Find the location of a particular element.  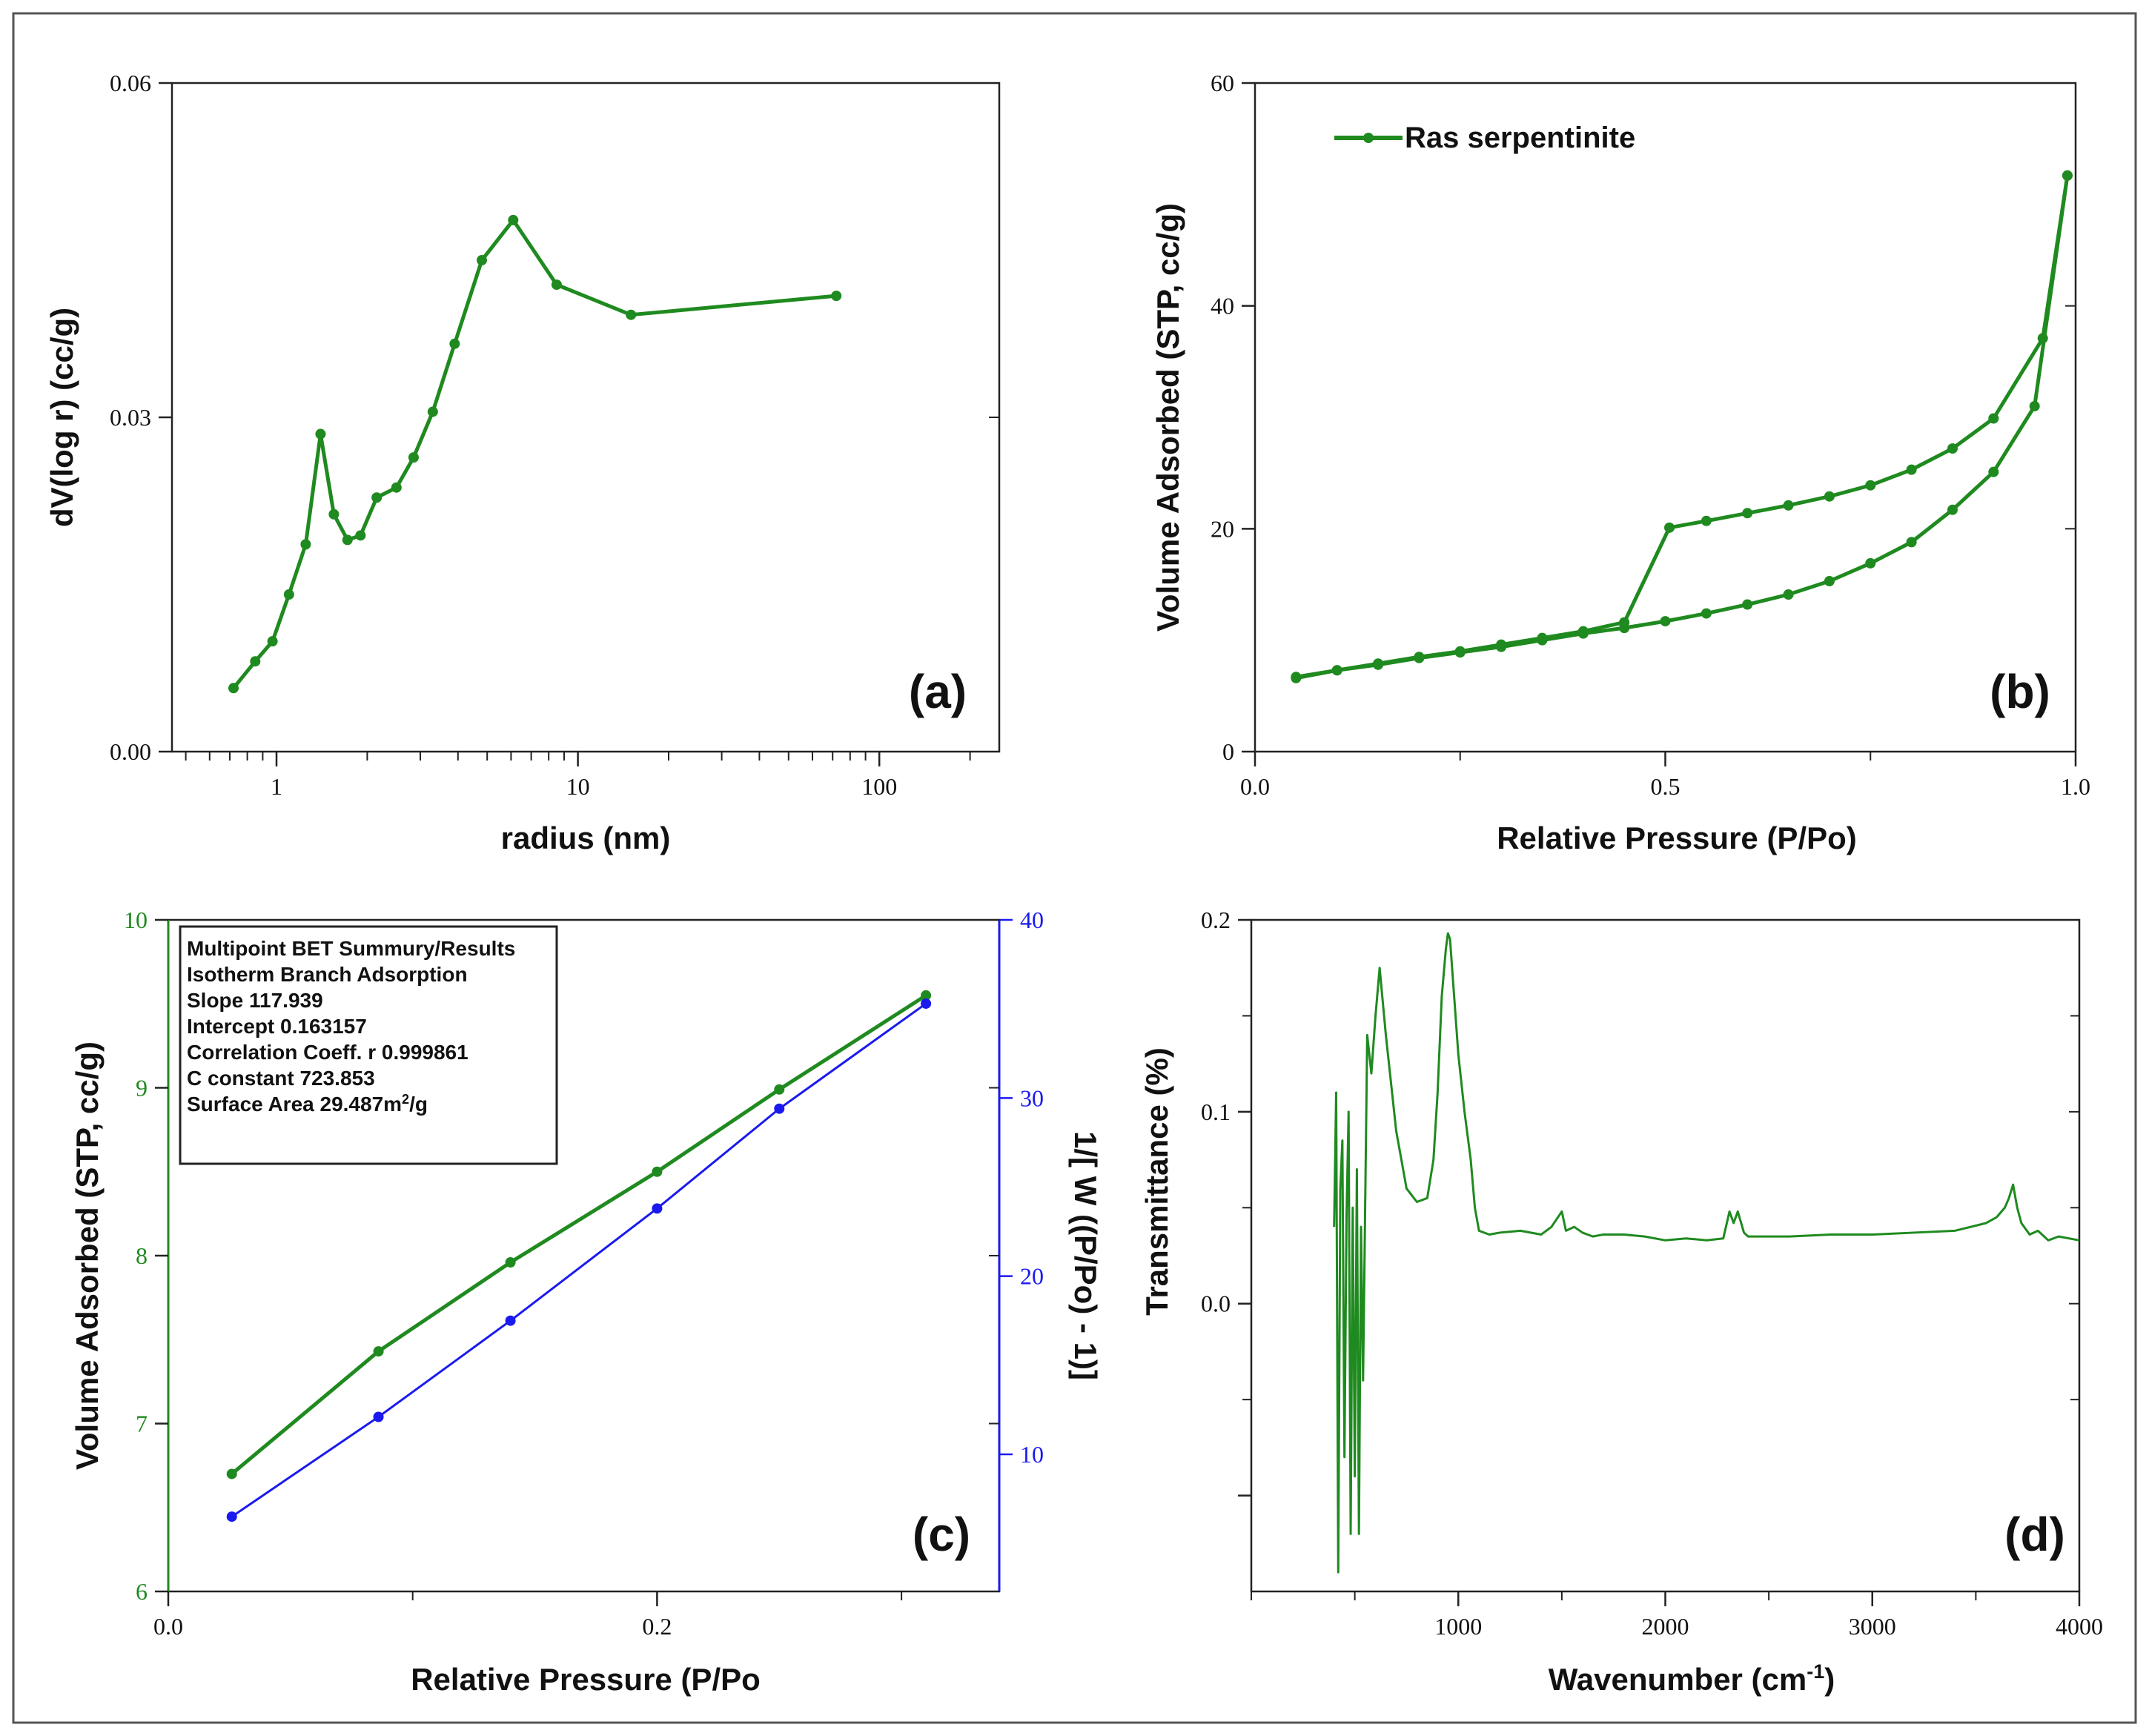

y-tick-label: 0 is located at coordinates (1228, 752).